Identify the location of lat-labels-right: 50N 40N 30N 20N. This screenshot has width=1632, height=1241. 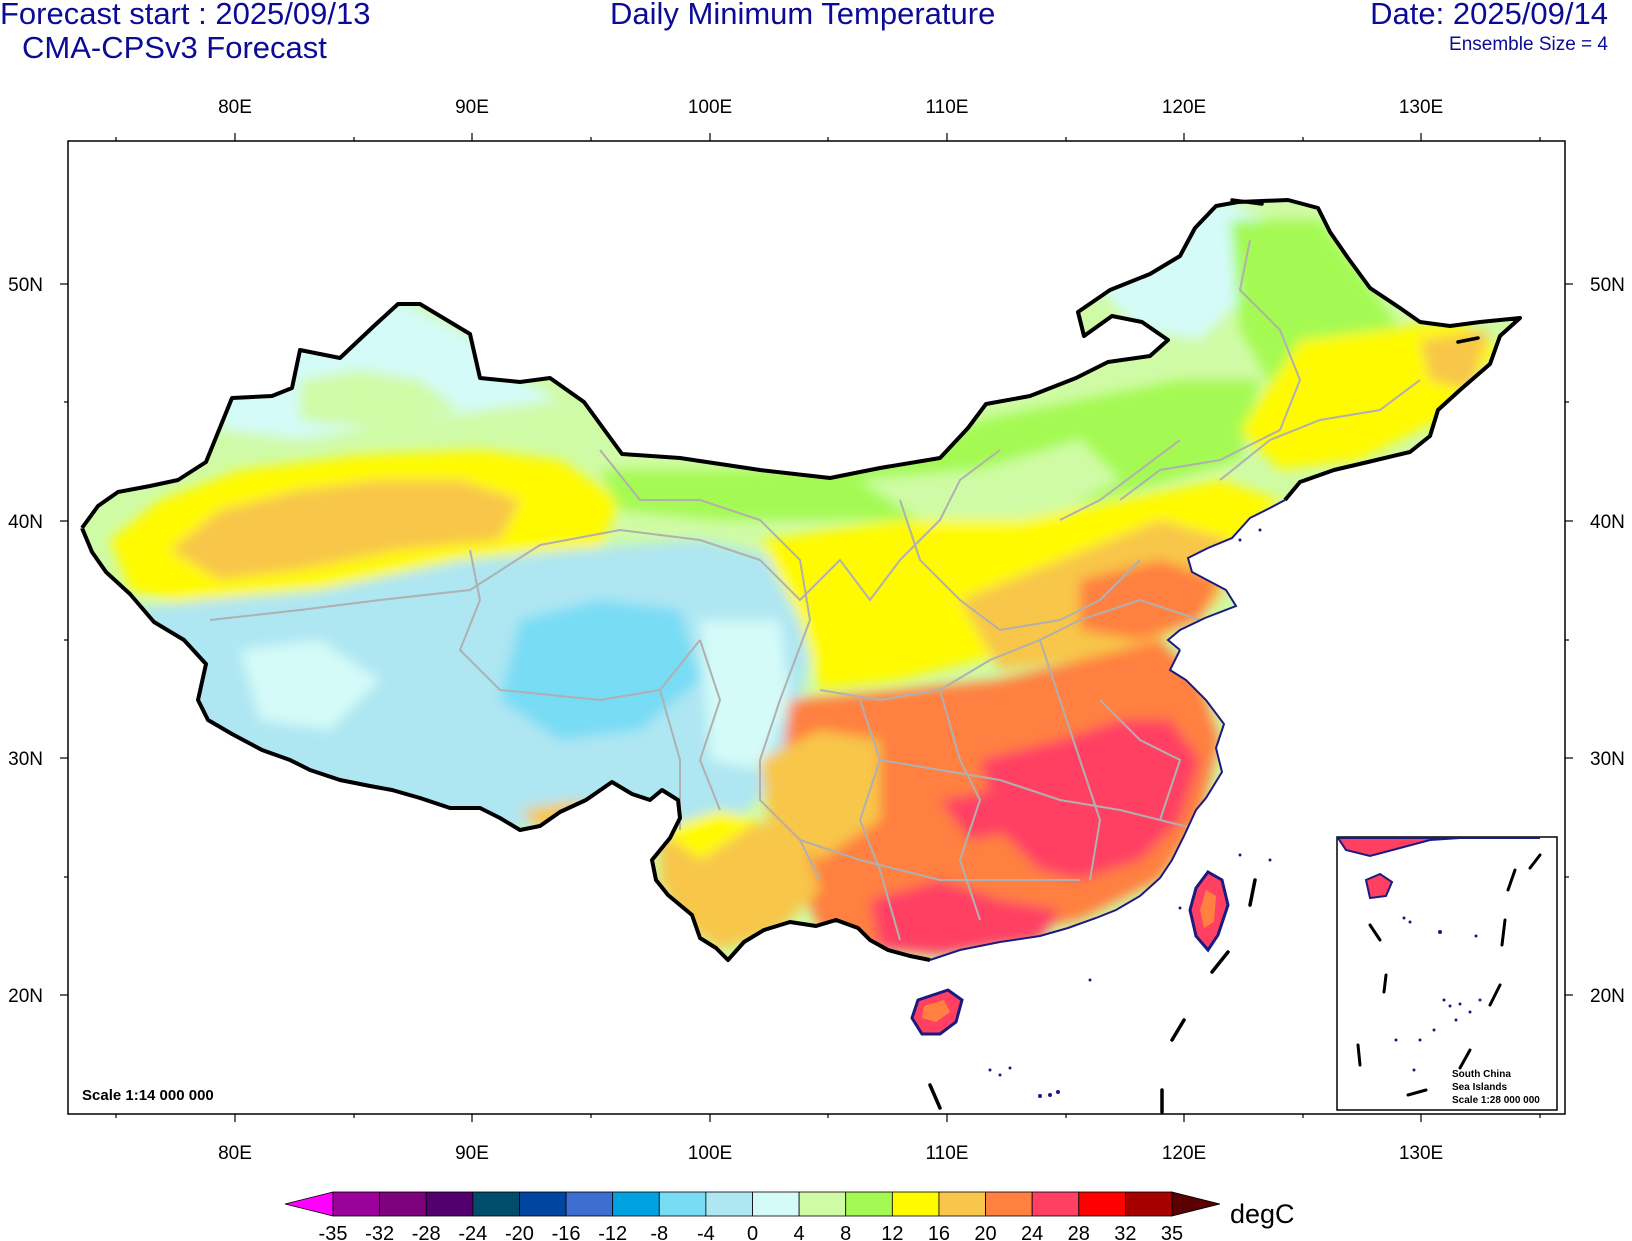
(1607, 641).